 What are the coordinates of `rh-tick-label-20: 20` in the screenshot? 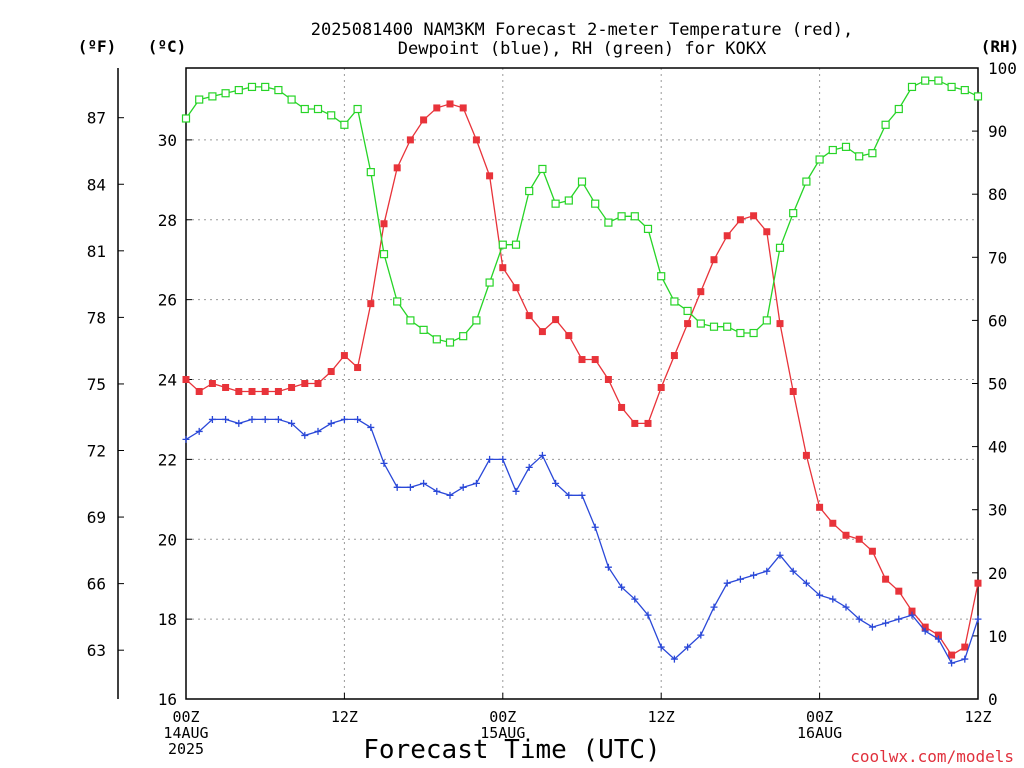 It's located at (997, 573).